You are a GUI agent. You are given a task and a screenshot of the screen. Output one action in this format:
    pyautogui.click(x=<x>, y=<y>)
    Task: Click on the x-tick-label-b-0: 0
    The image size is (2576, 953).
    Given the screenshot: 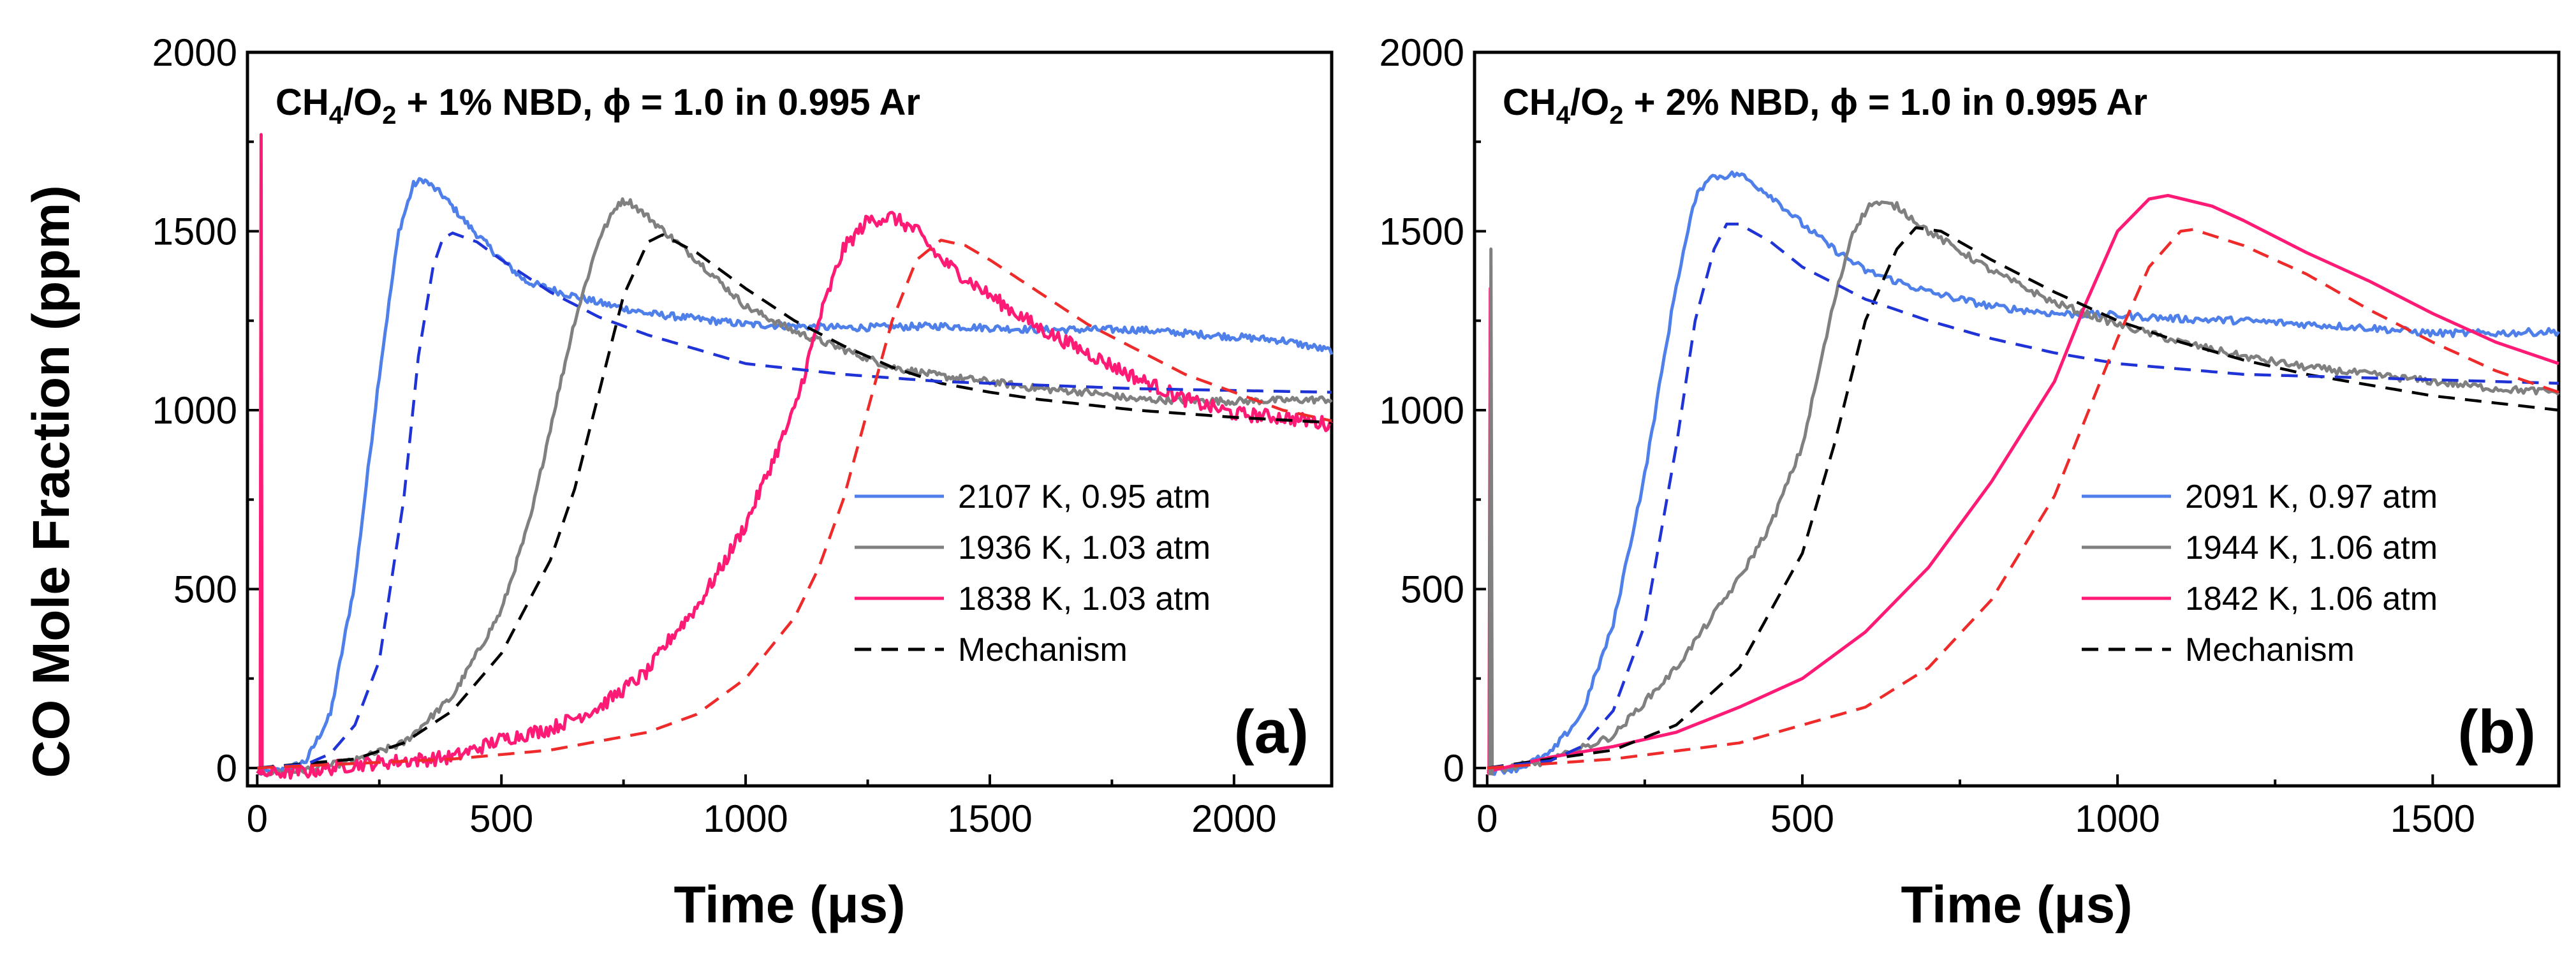 What is the action you would take?
    pyautogui.click(x=1487, y=819)
    